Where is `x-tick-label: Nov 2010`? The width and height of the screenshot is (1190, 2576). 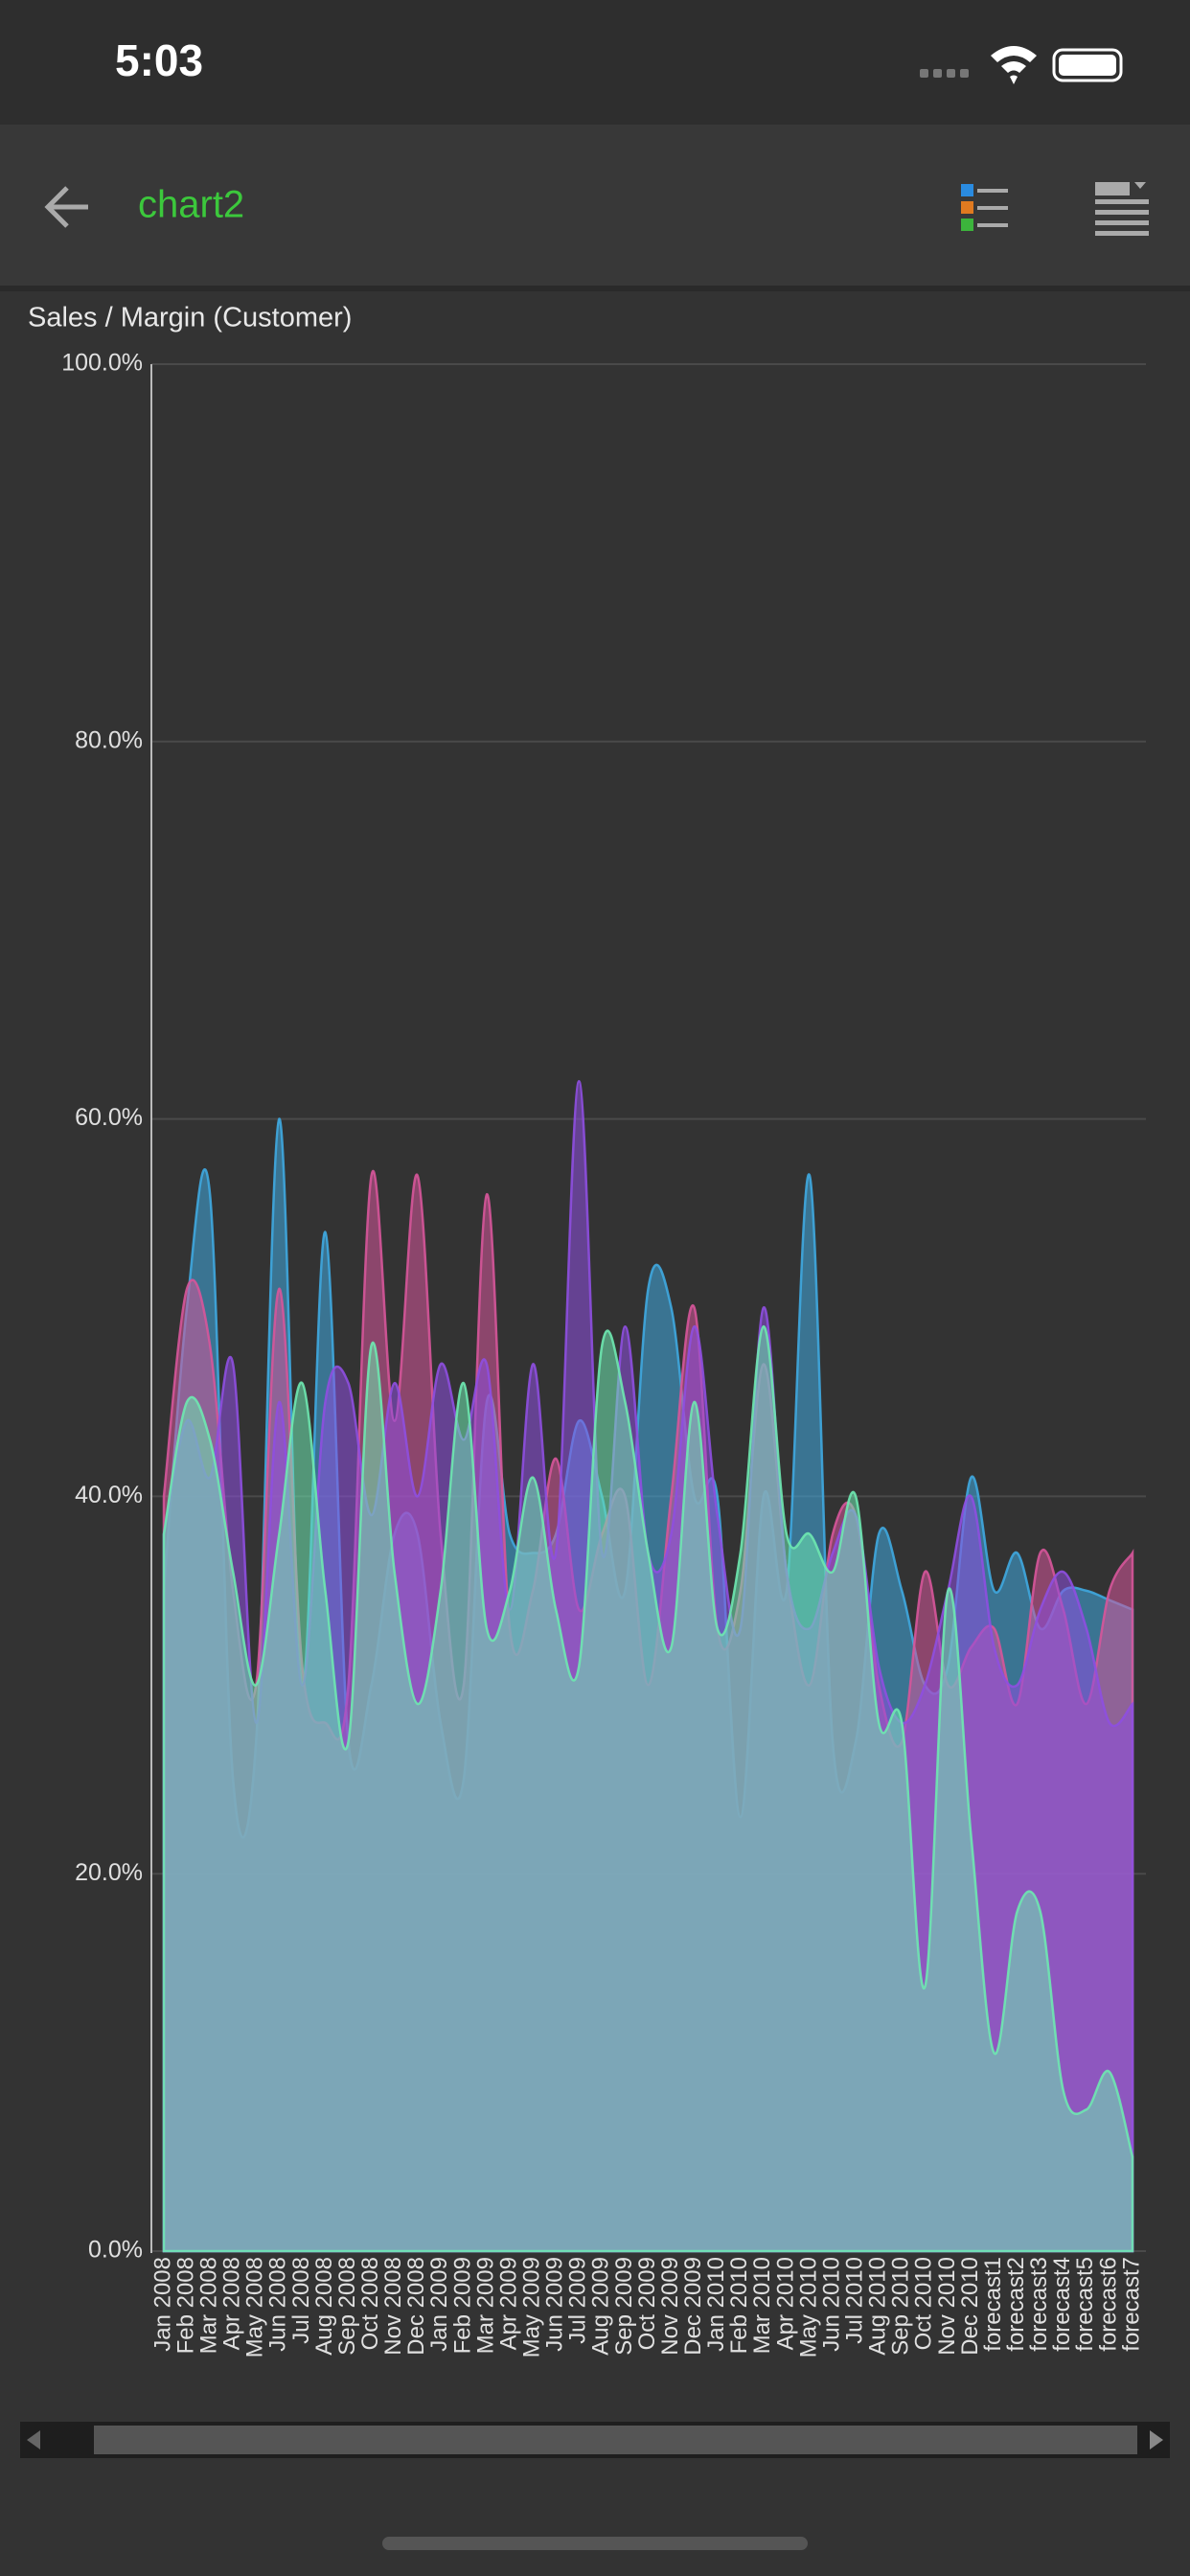 x-tick-label: Nov 2010 is located at coordinates (947, 2306).